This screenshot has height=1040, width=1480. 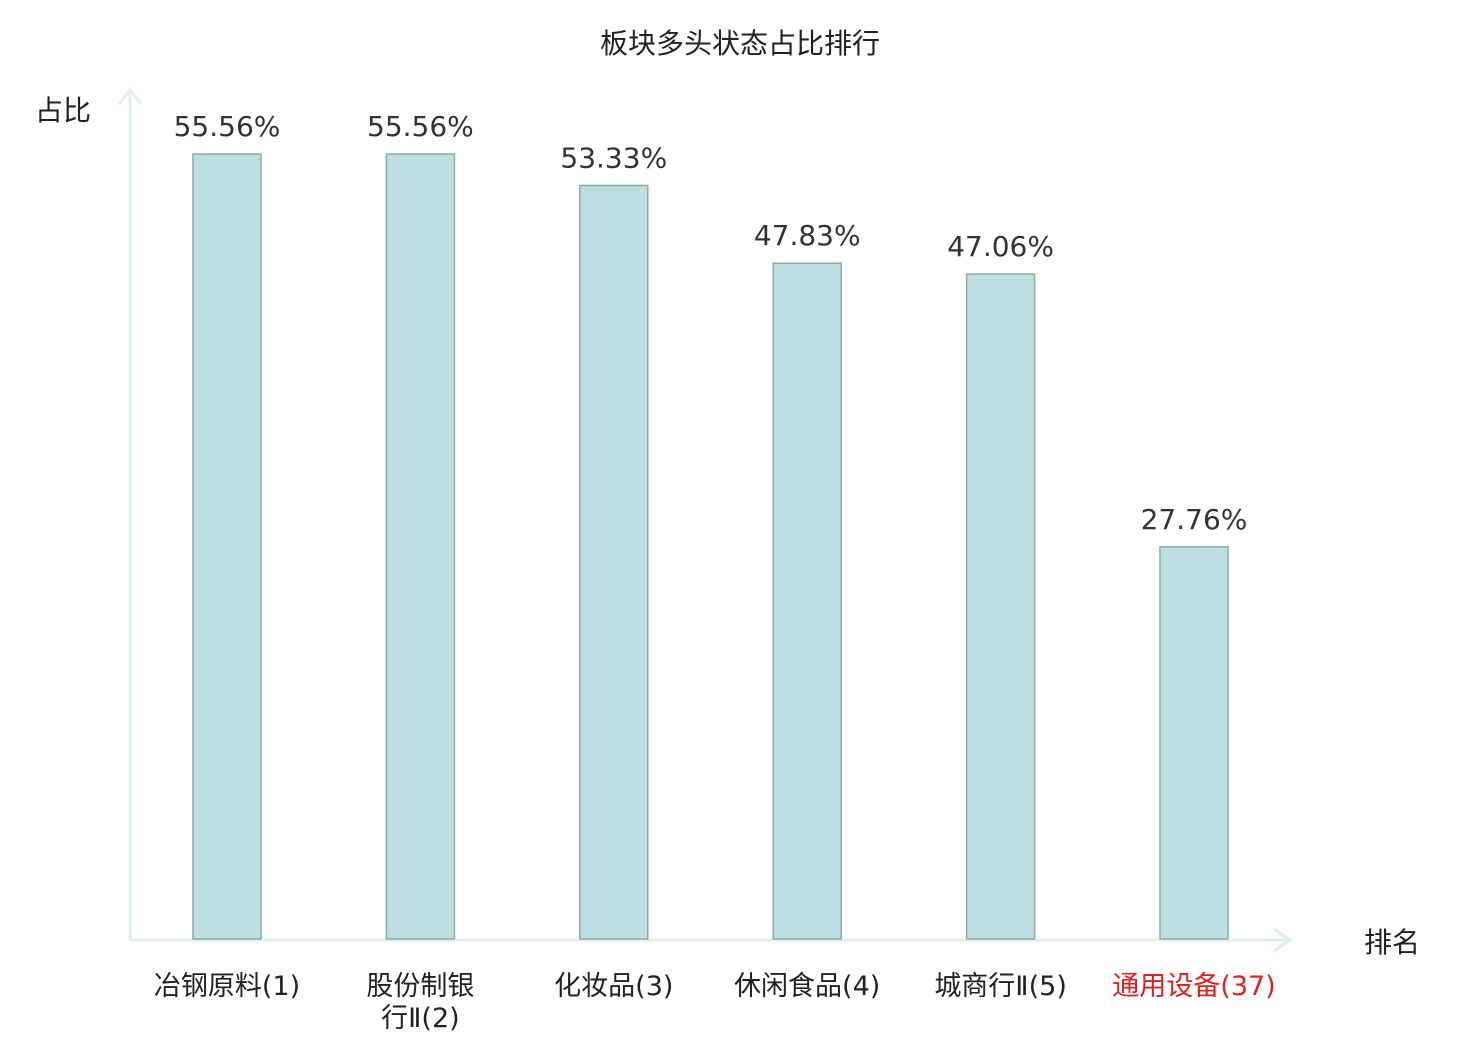 I want to click on chart-title: 板块多头状态占比排行, so click(x=740, y=43).